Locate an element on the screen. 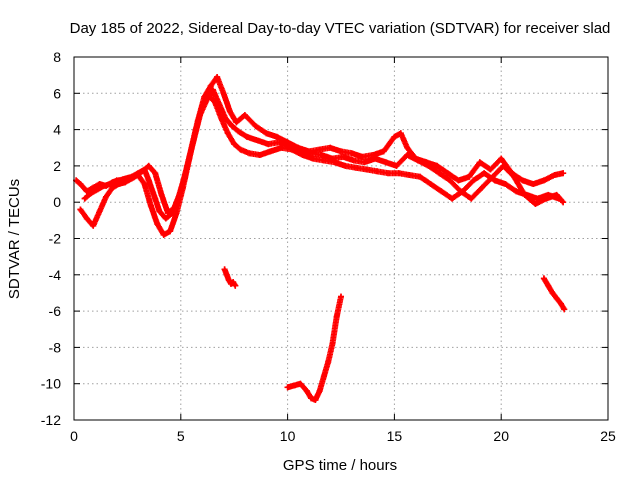 Image resolution: width=640 pixels, height=480 pixels. y-tick-label: 8 is located at coordinates (57, 57).